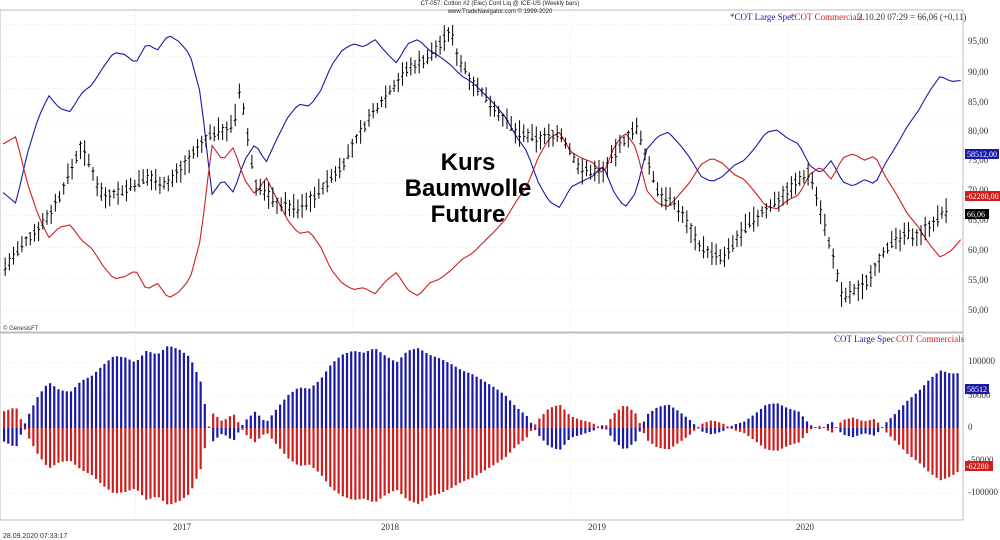 This screenshot has height=540, width=1000. What do you see at coordinates (978, 160) in the screenshot?
I see `price-tick: 75,00` at bounding box center [978, 160].